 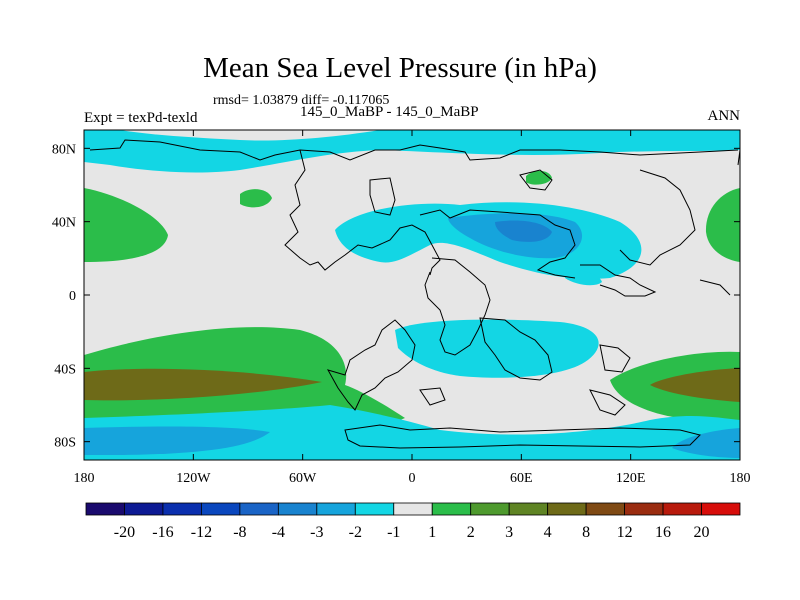 I want to click on colorbar-level-label: -4, so click(x=278, y=532).